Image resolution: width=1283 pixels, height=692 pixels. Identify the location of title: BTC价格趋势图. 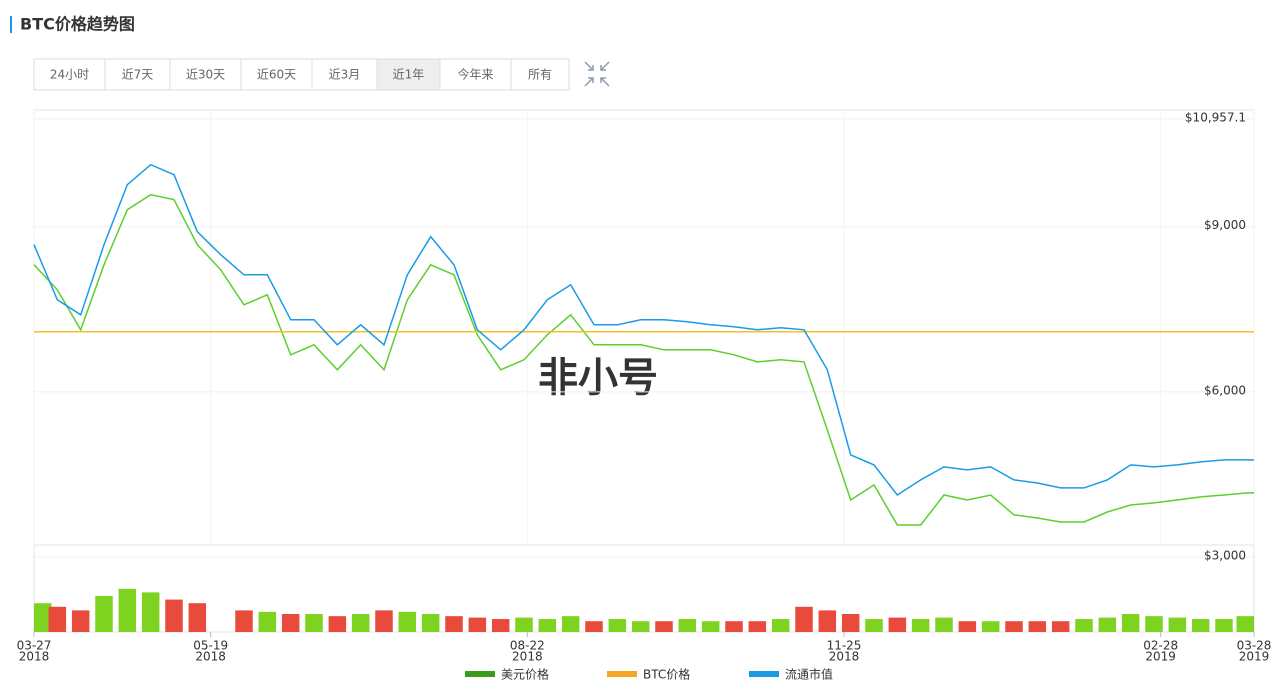
(77, 24).